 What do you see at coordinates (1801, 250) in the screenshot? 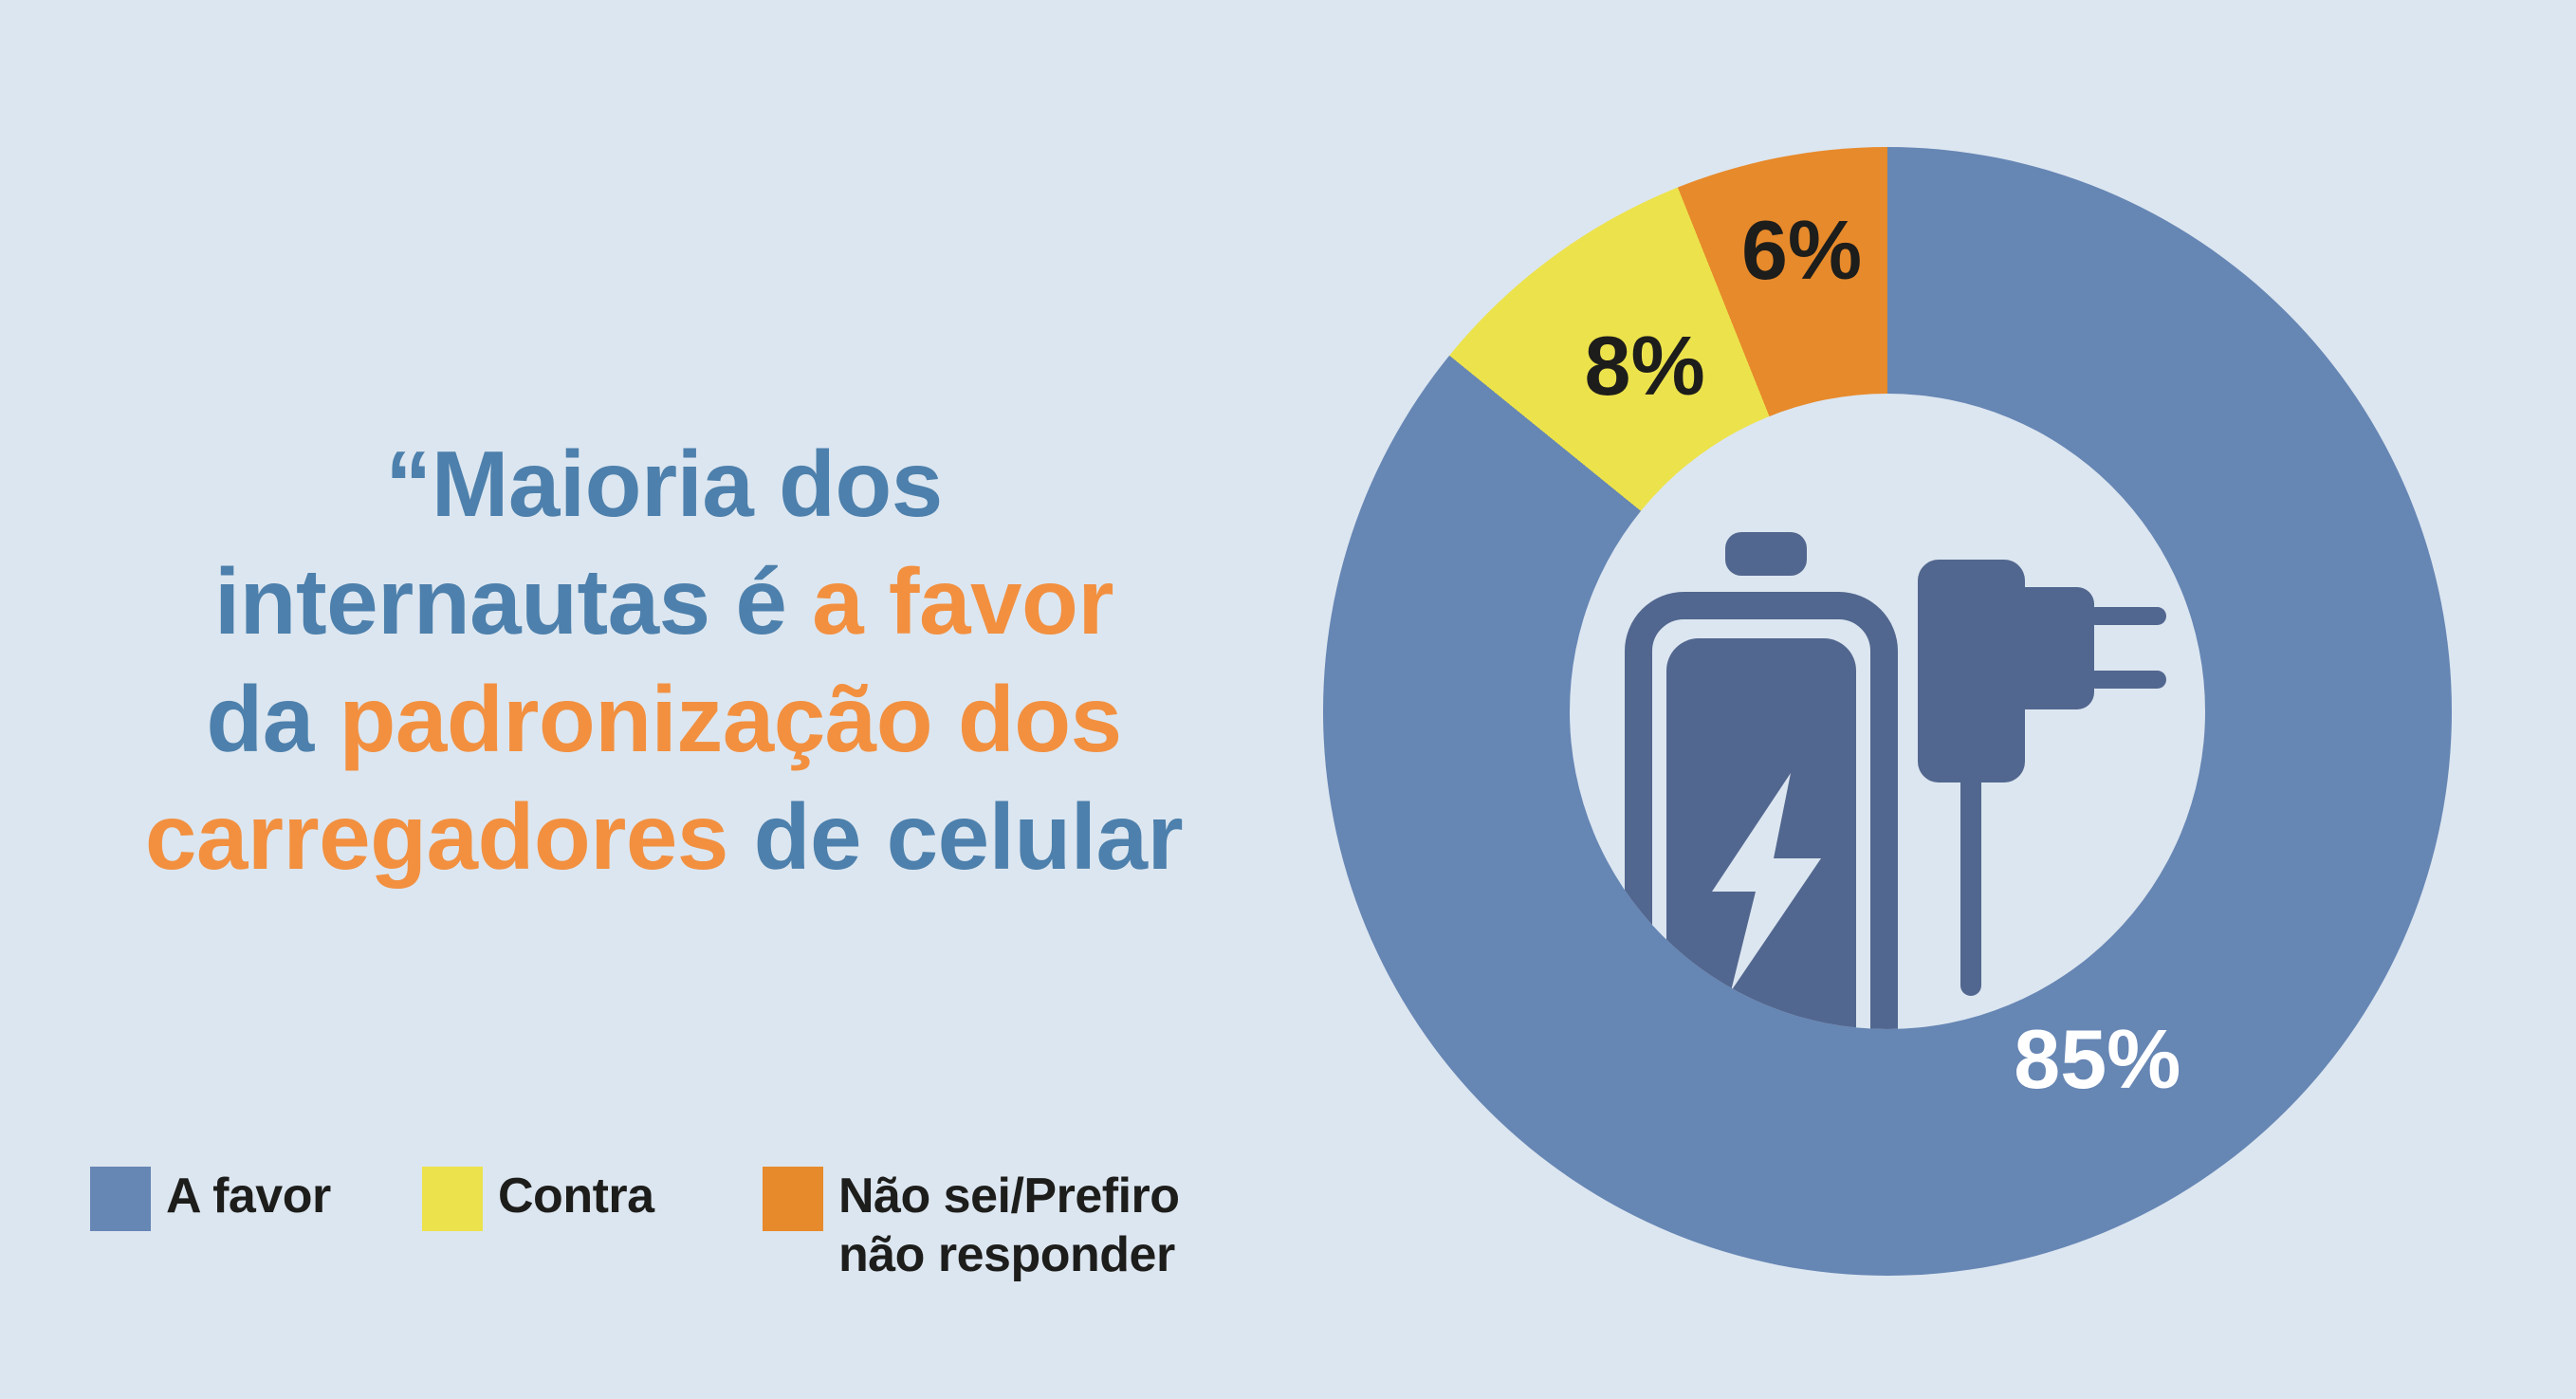
I see `slice-label-nao-sei: 6%` at bounding box center [1801, 250].